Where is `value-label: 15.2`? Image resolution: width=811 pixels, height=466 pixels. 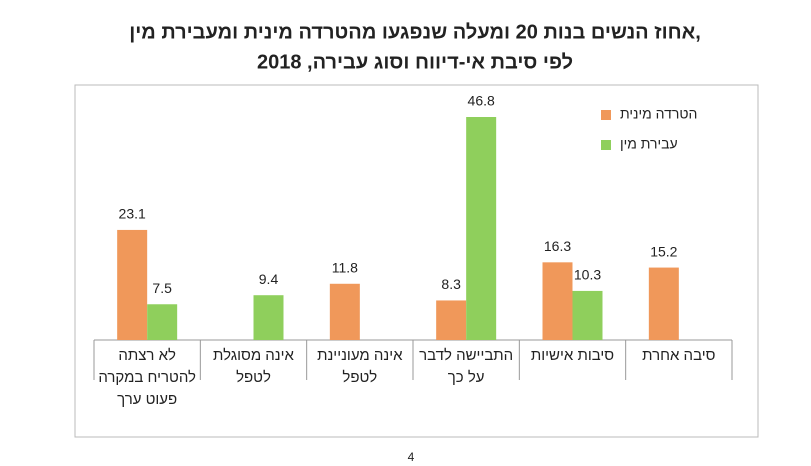
value-label: 15.2 is located at coordinates (663, 251).